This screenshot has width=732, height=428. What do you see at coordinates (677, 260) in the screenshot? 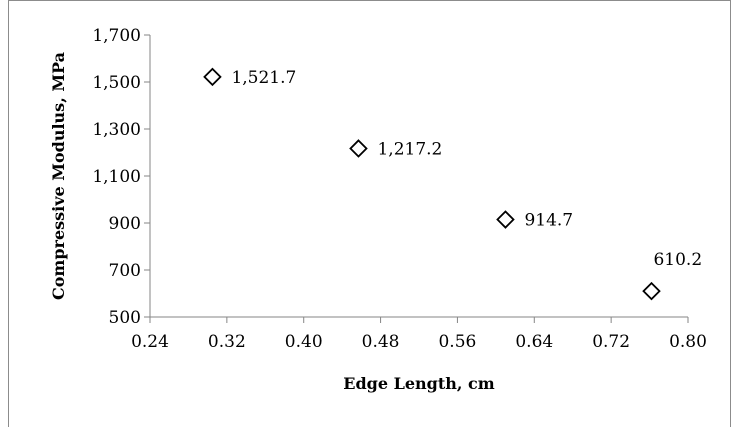
I see `data-label: 610.2` at bounding box center [677, 260].